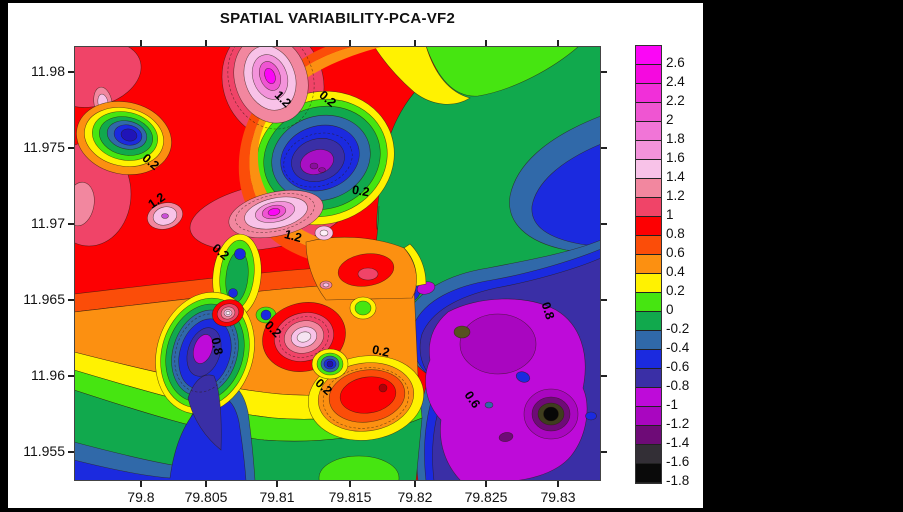 Image resolution: width=903 pixels, height=512 pixels. Describe the element at coordinates (678, 347) in the screenshot. I see `colorbar-label: -0.4` at that location.